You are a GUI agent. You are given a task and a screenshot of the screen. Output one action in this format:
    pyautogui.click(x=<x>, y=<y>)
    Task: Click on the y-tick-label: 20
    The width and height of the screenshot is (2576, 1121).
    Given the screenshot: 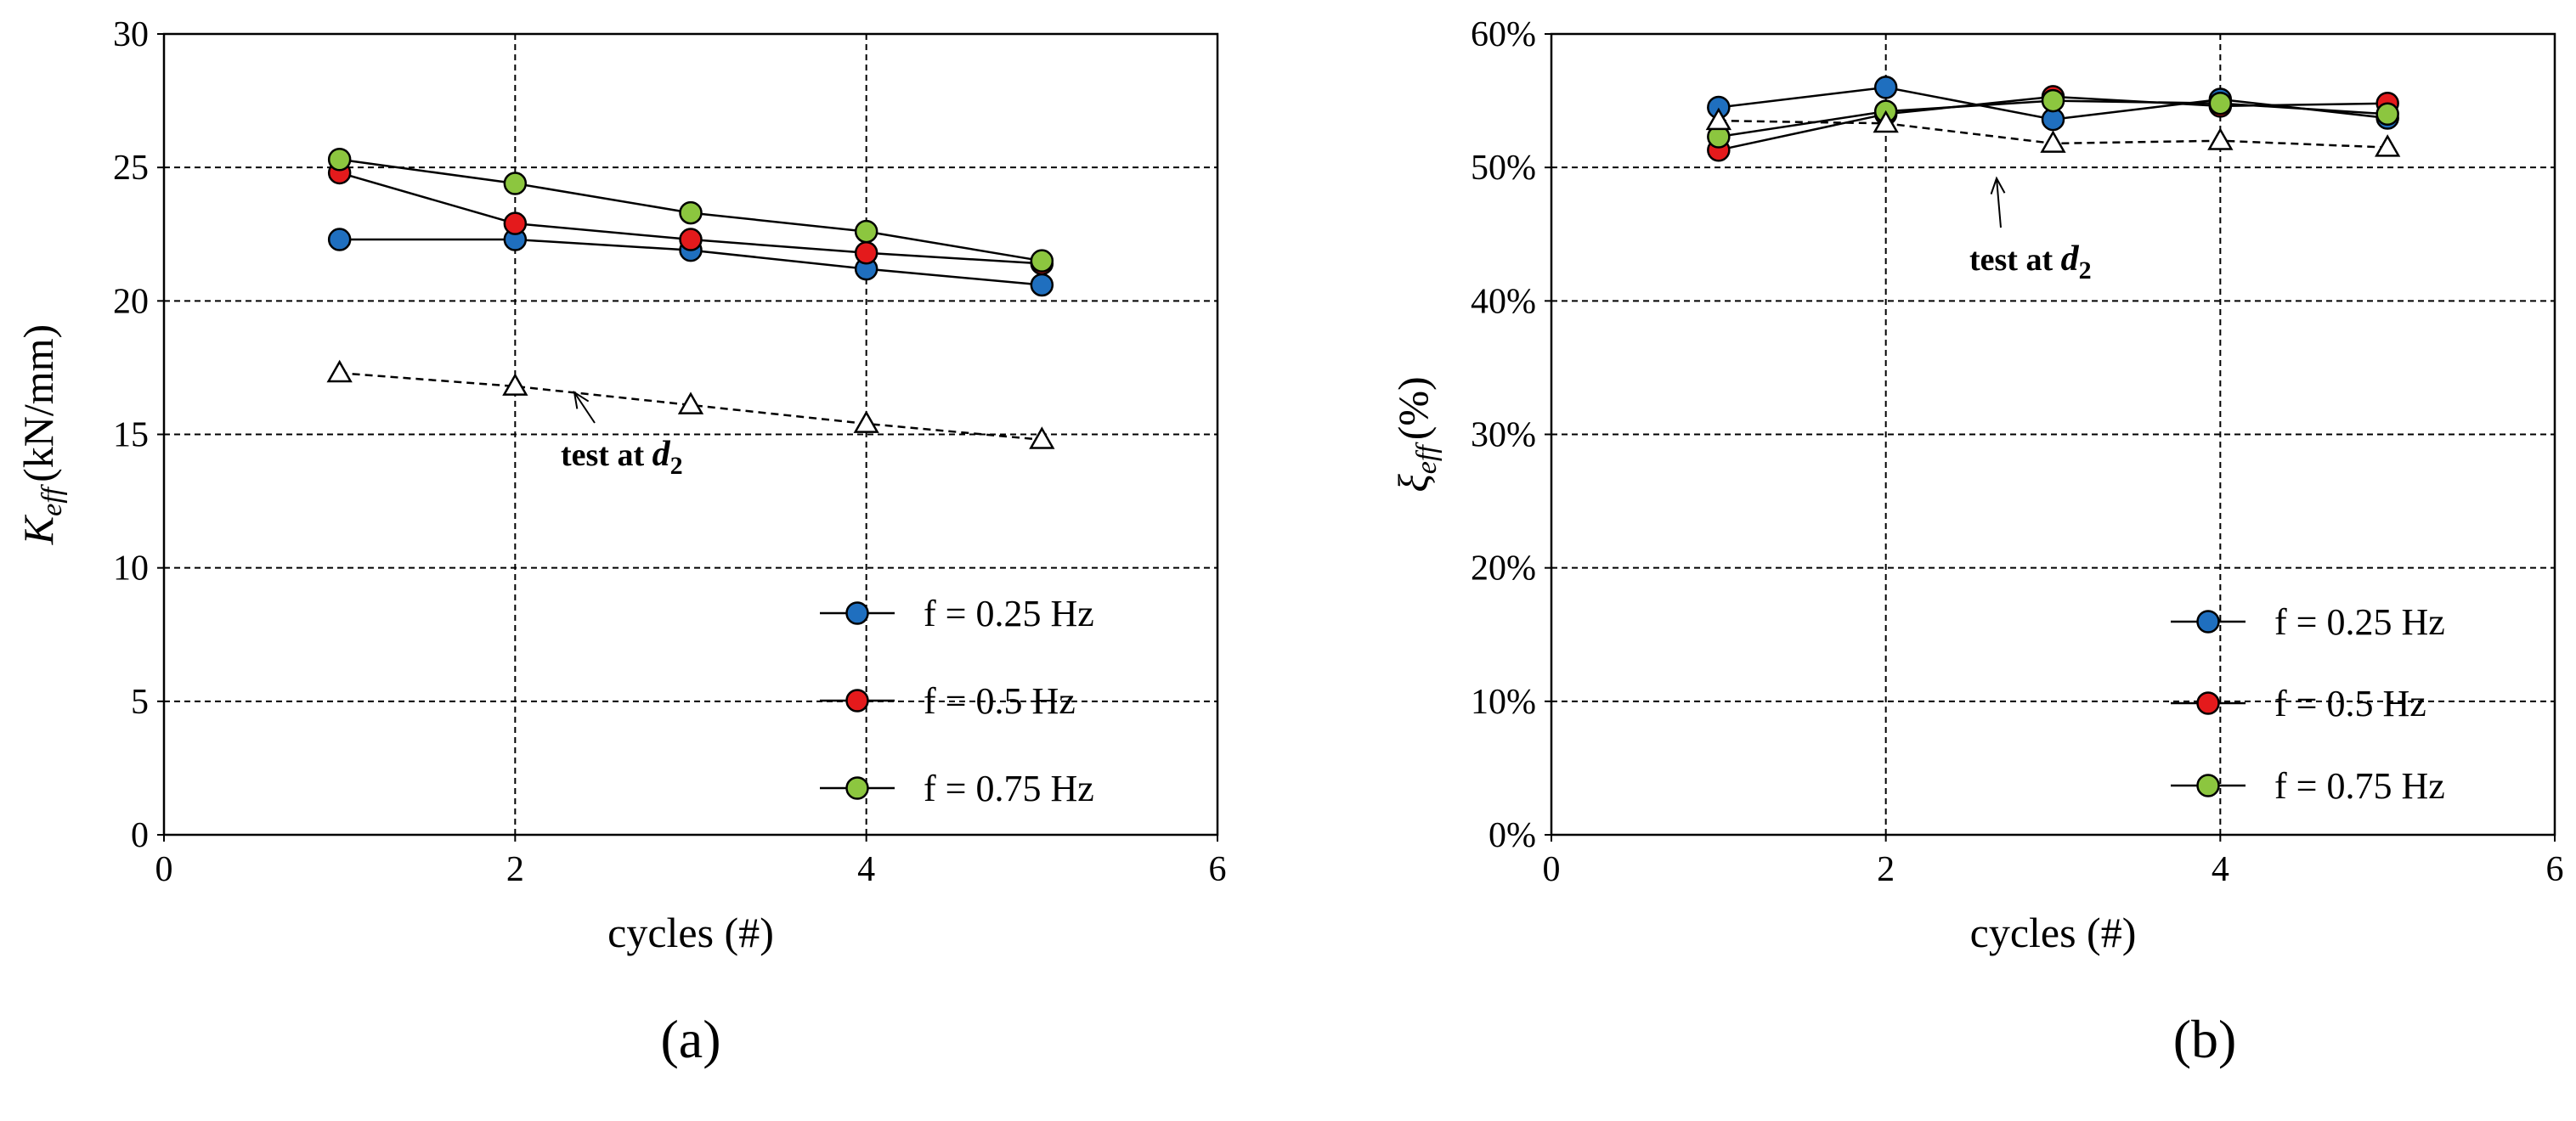 What is the action you would take?
    pyautogui.click(x=131, y=301)
    